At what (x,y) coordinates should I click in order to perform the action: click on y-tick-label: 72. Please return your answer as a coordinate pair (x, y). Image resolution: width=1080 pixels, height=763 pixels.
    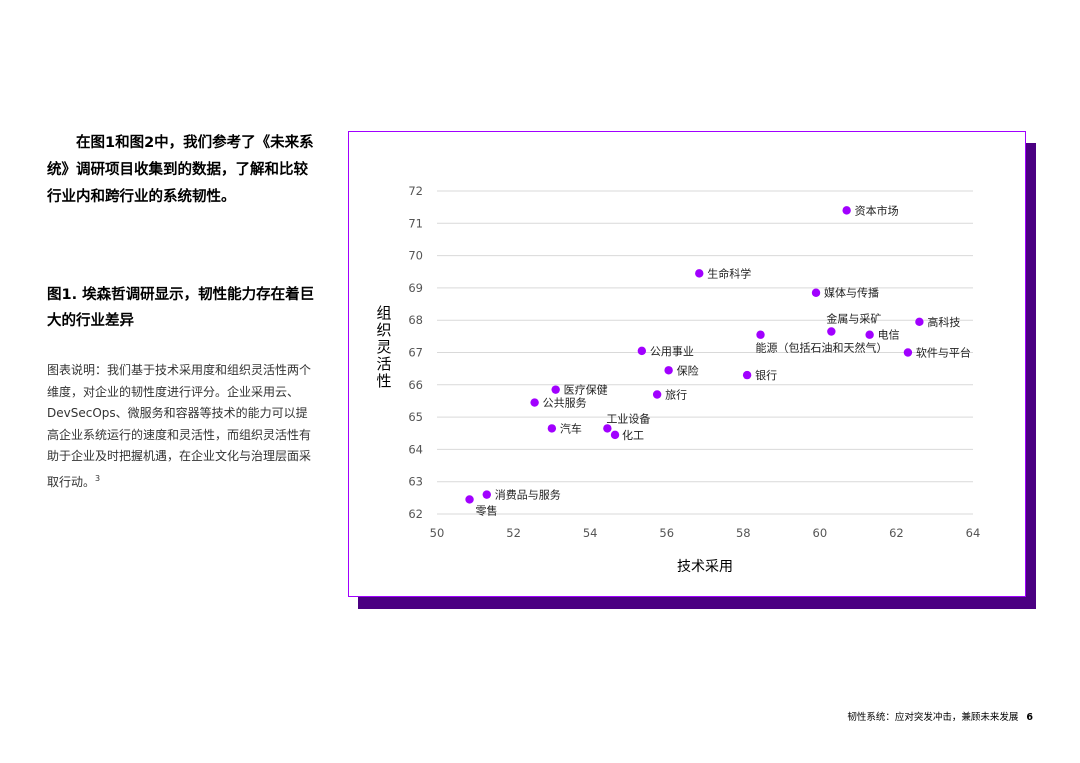
    Looking at the image, I should click on (415, 191).